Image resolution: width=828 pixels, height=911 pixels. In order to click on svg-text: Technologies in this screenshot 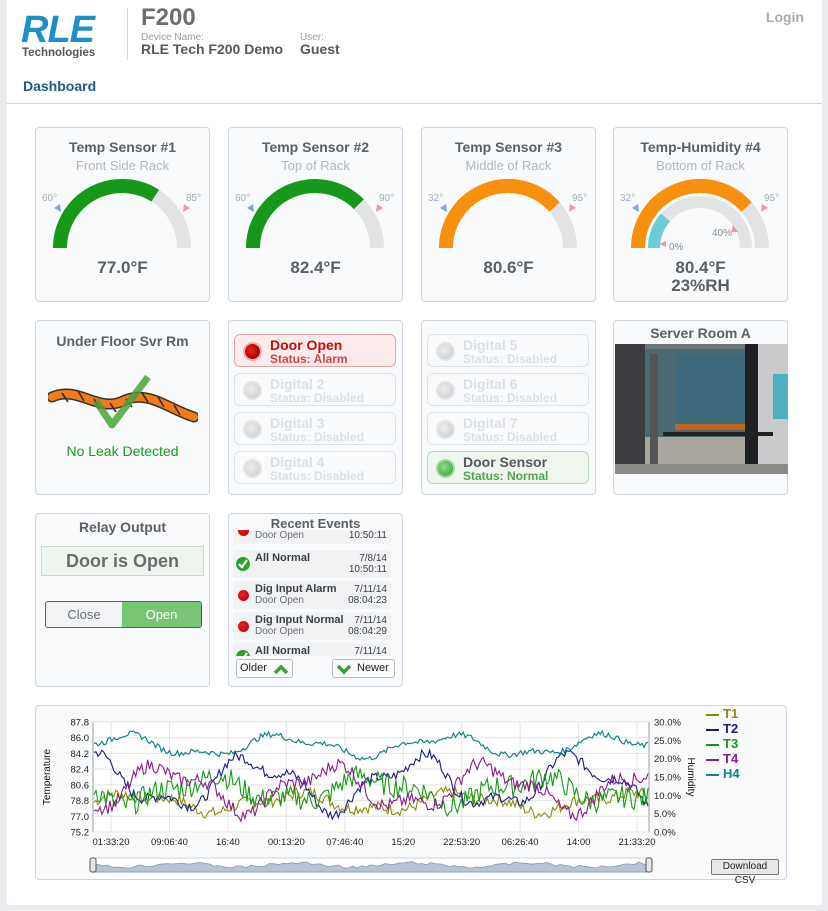, I will do `click(58, 52)`.